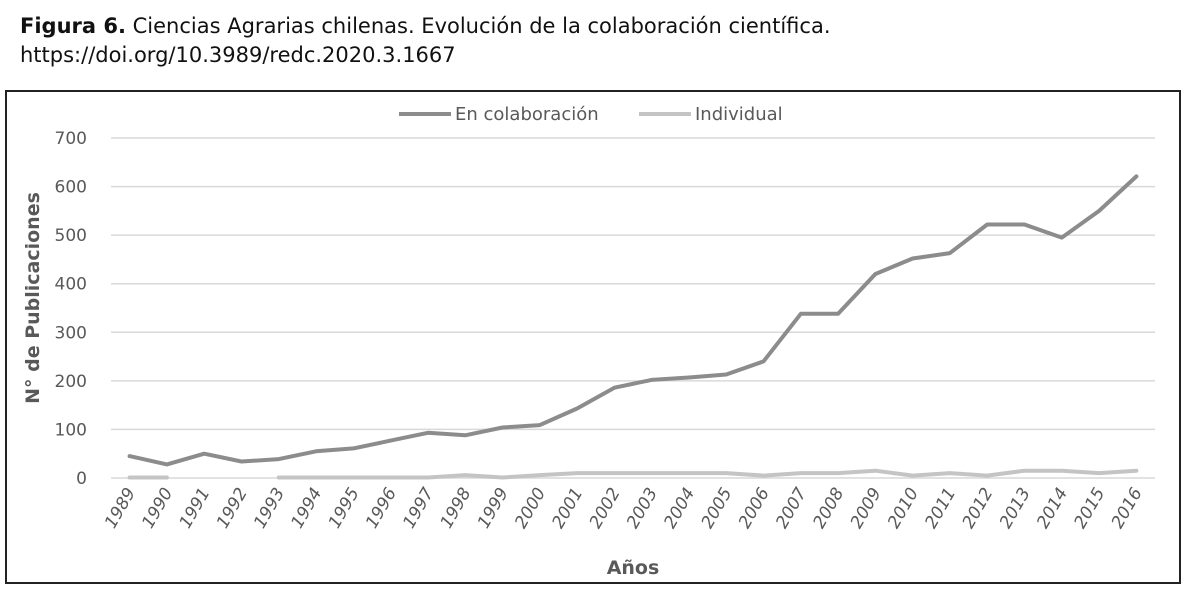 This screenshot has width=1192, height=598. What do you see at coordinates (940, 508) in the screenshot?
I see `x-tick-label: 2011` at bounding box center [940, 508].